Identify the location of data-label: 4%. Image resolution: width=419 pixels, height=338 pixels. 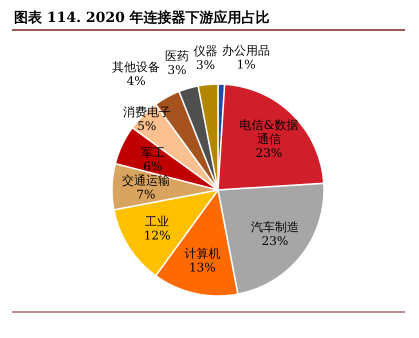
(136, 81).